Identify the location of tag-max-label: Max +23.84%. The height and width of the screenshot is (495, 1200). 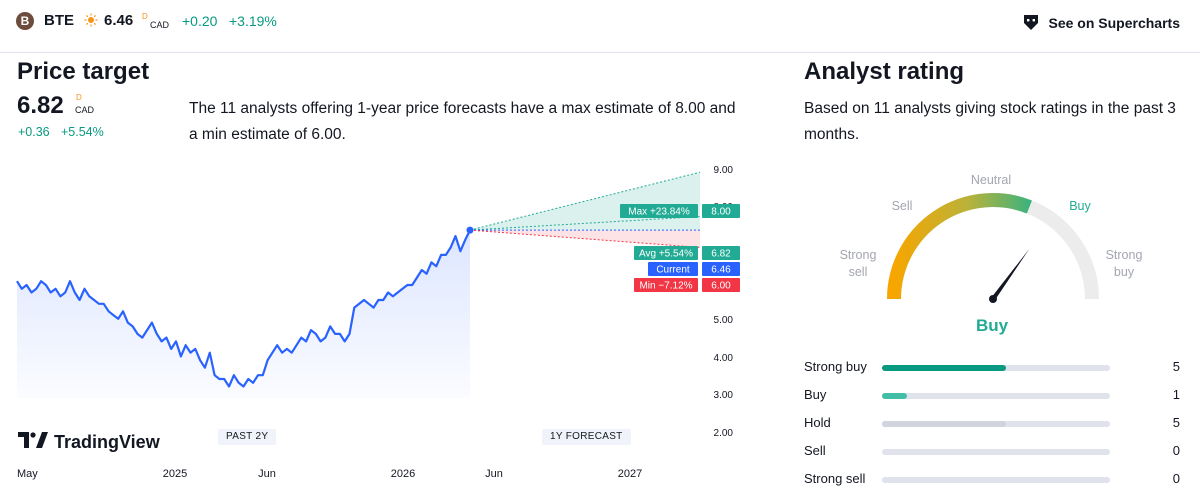
(659, 212).